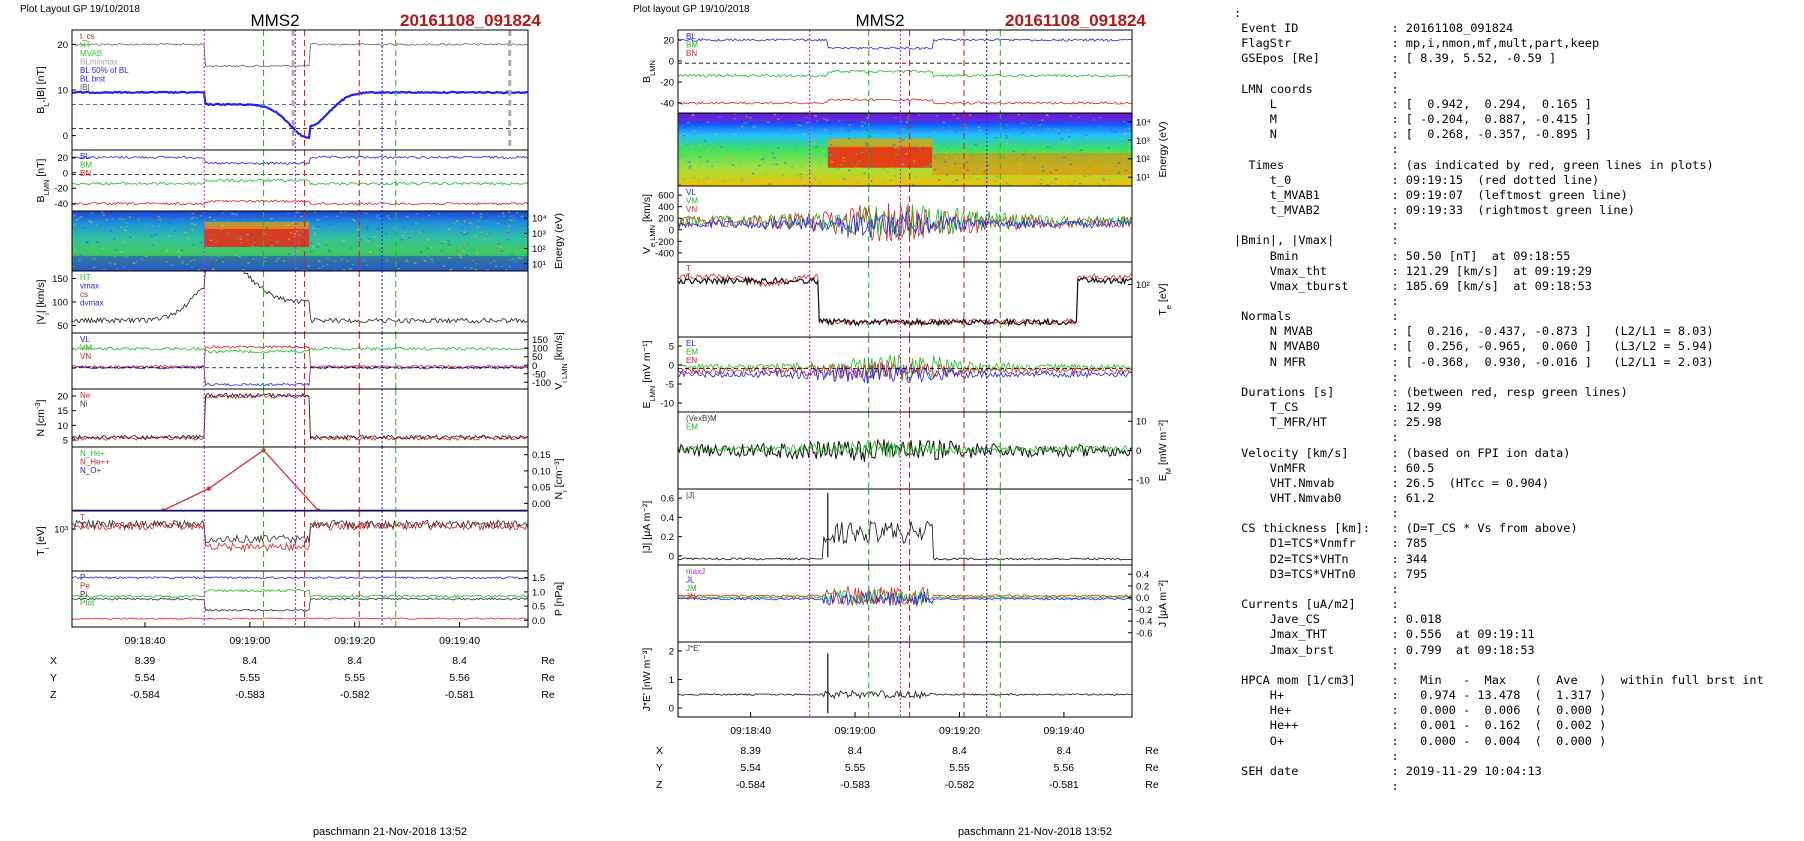  What do you see at coordinates (43, 301) in the screenshot?
I see `panel-ylabel: |Vi| [km/s]` at bounding box center [43, 301].